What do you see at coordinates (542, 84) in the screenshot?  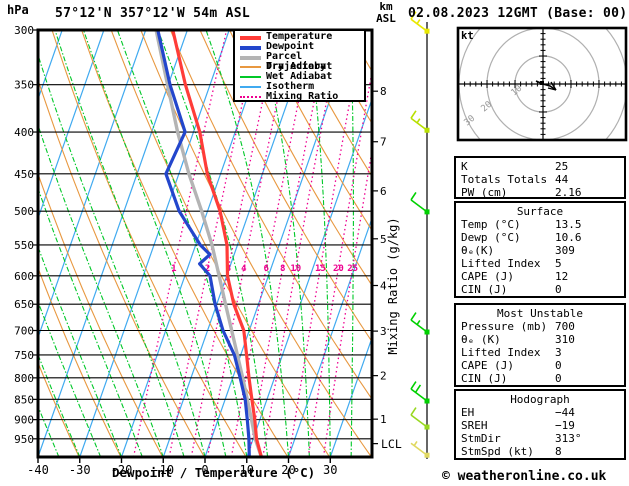 I see `hodograph-frame` at bounding box center [542, 84].